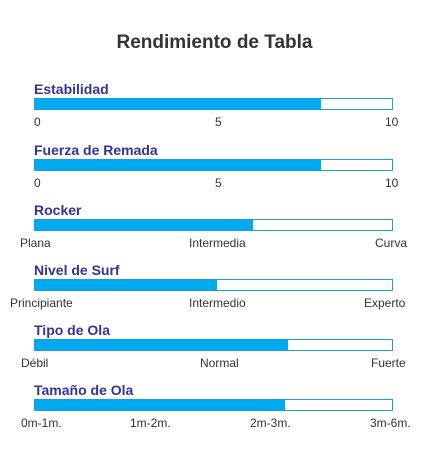 The width and height of the screenshot is (429, 460). Describe the element at coordinates (84, 390) in the screenshot. I see `metric-label: Tamaño de Ola` at that location.